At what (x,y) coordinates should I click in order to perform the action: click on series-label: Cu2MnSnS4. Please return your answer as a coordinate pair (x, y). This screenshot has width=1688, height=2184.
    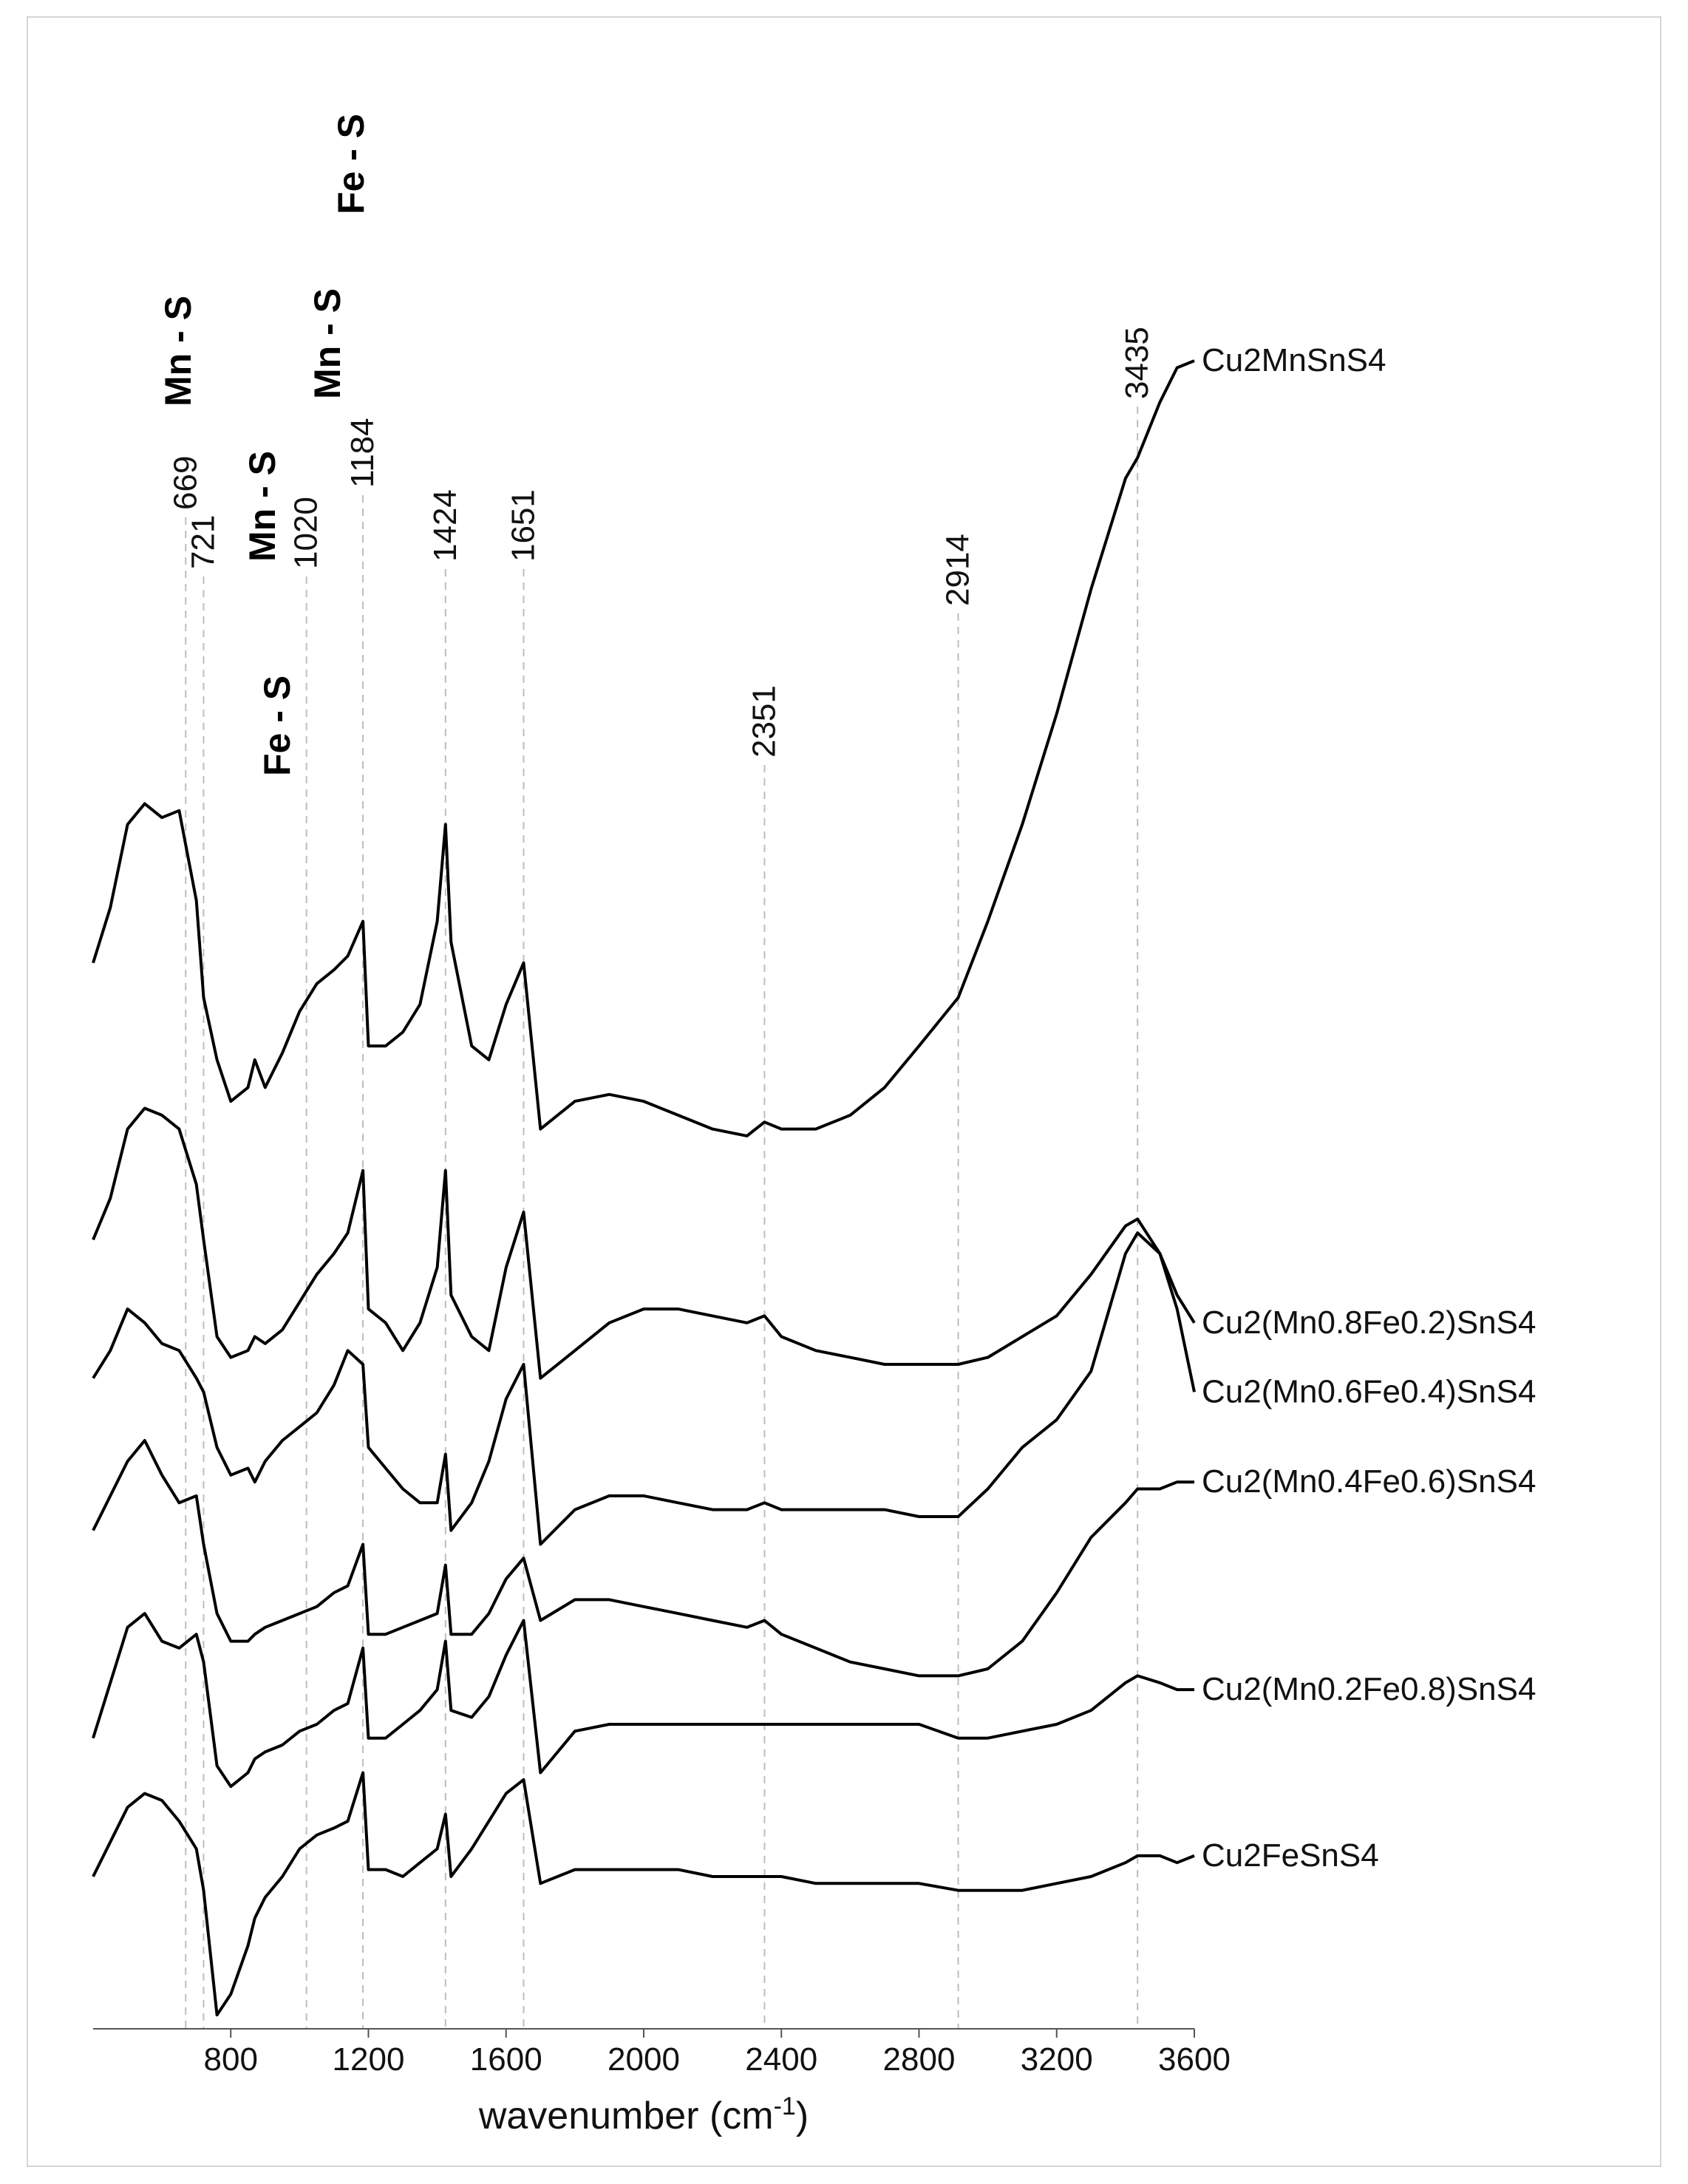
    Looking at the image, I should click on (1294, 360).